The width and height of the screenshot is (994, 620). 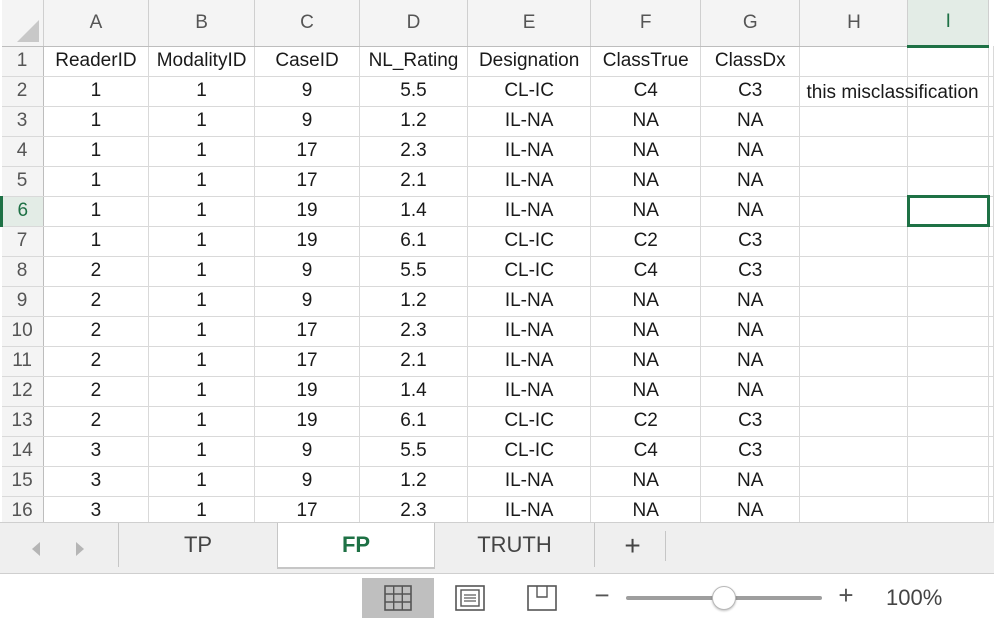 What do you see at coordinates (645, 481) in the screenshot?
I see `cell-f15: NA` at bounding box center [645, 481].